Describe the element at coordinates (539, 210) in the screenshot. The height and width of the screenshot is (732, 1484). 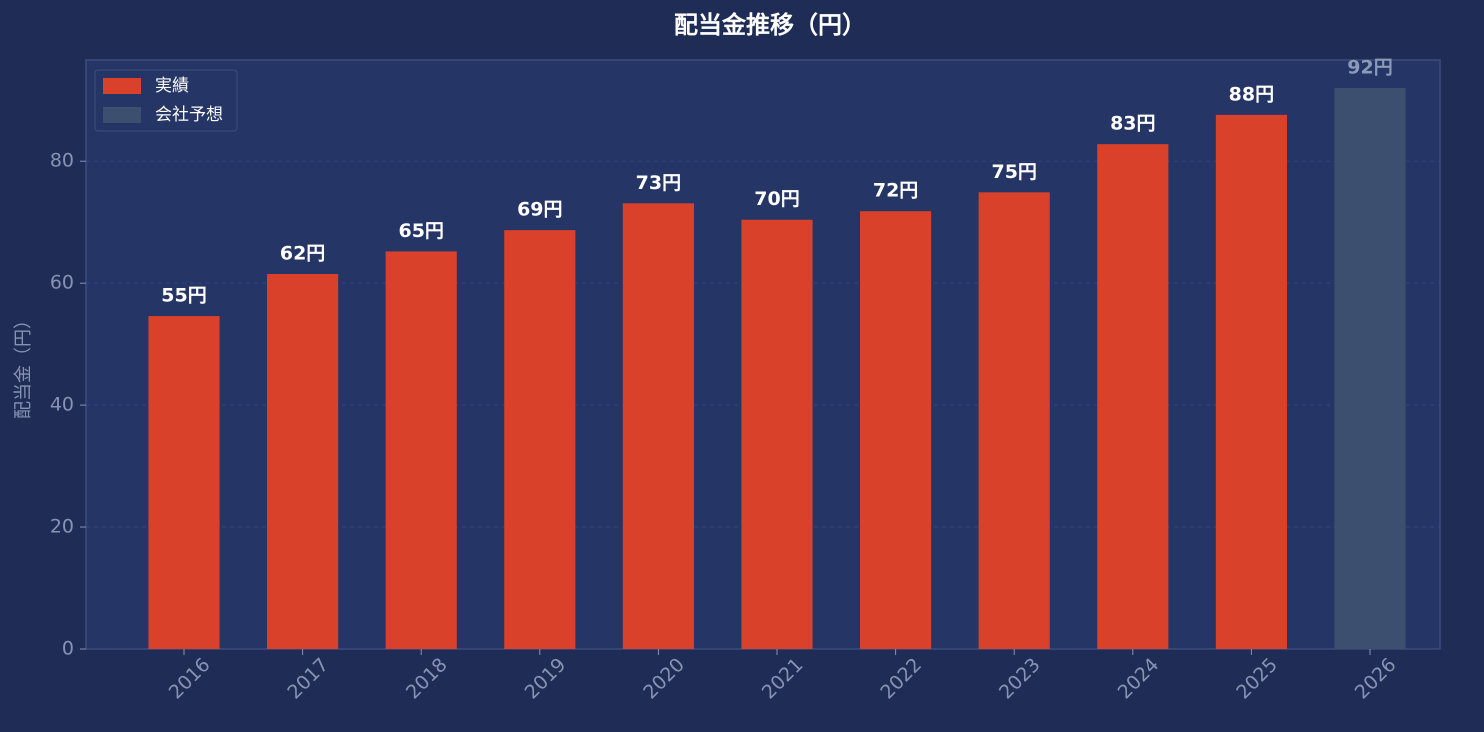
I see `value-label: 69円` at that location.